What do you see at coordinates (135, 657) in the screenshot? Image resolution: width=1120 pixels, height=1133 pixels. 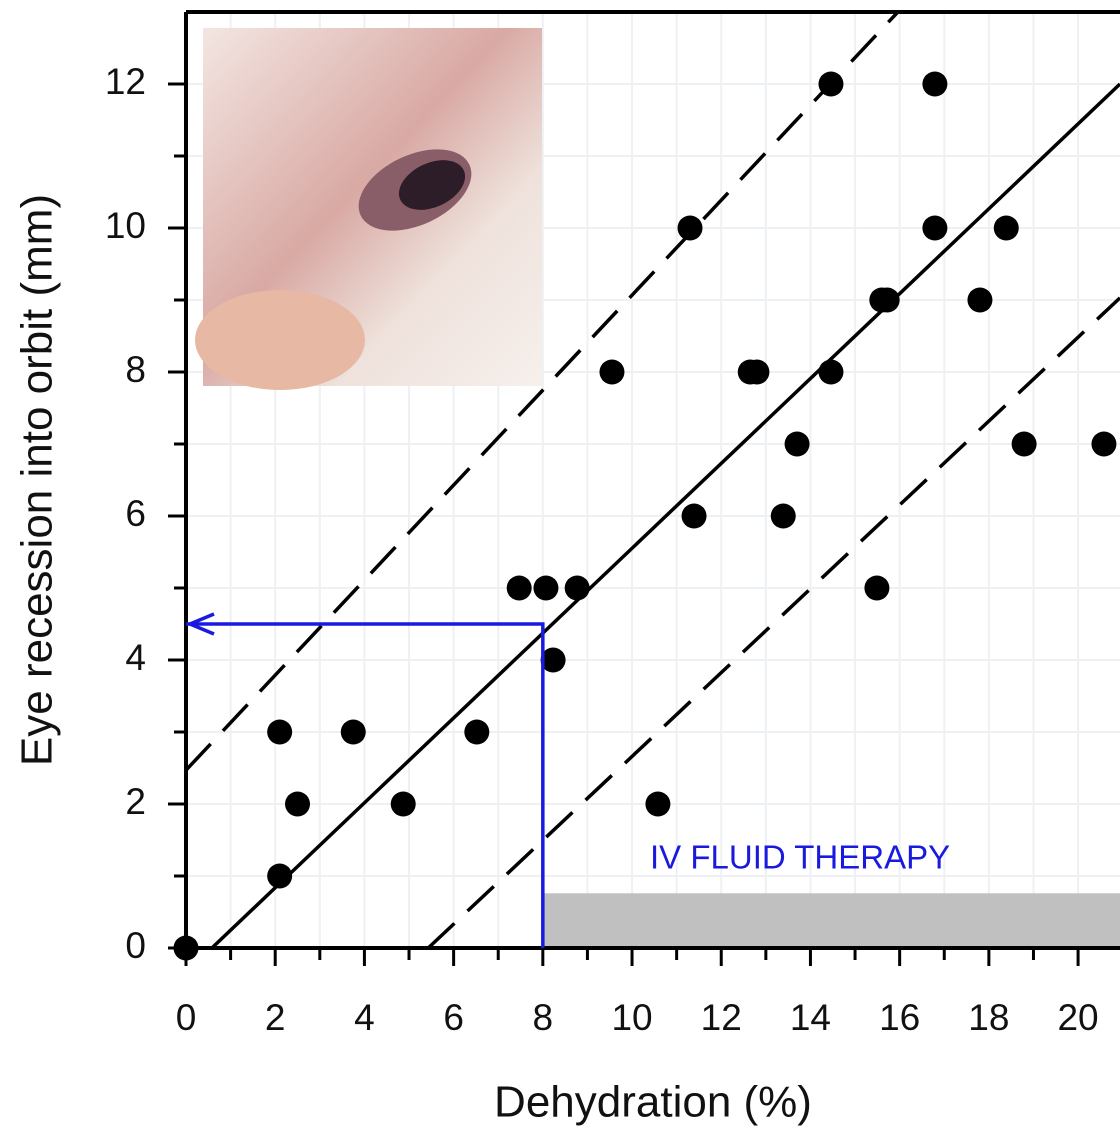 I see `y-tick-label: 4` at bounding box center [135, 657].